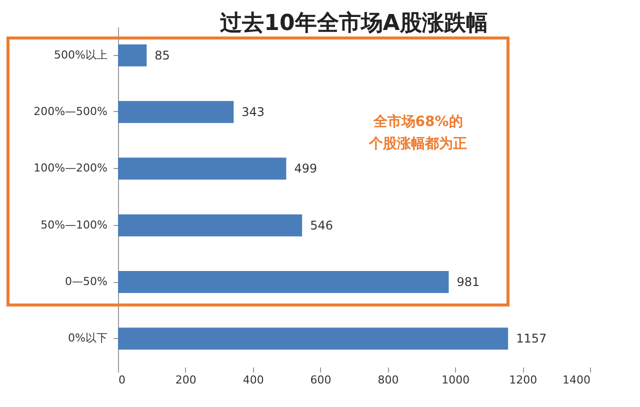 Image resolution: width=640 pixels, height=407 pixels. I want to click on data-label: 1157, so click(531, 339).